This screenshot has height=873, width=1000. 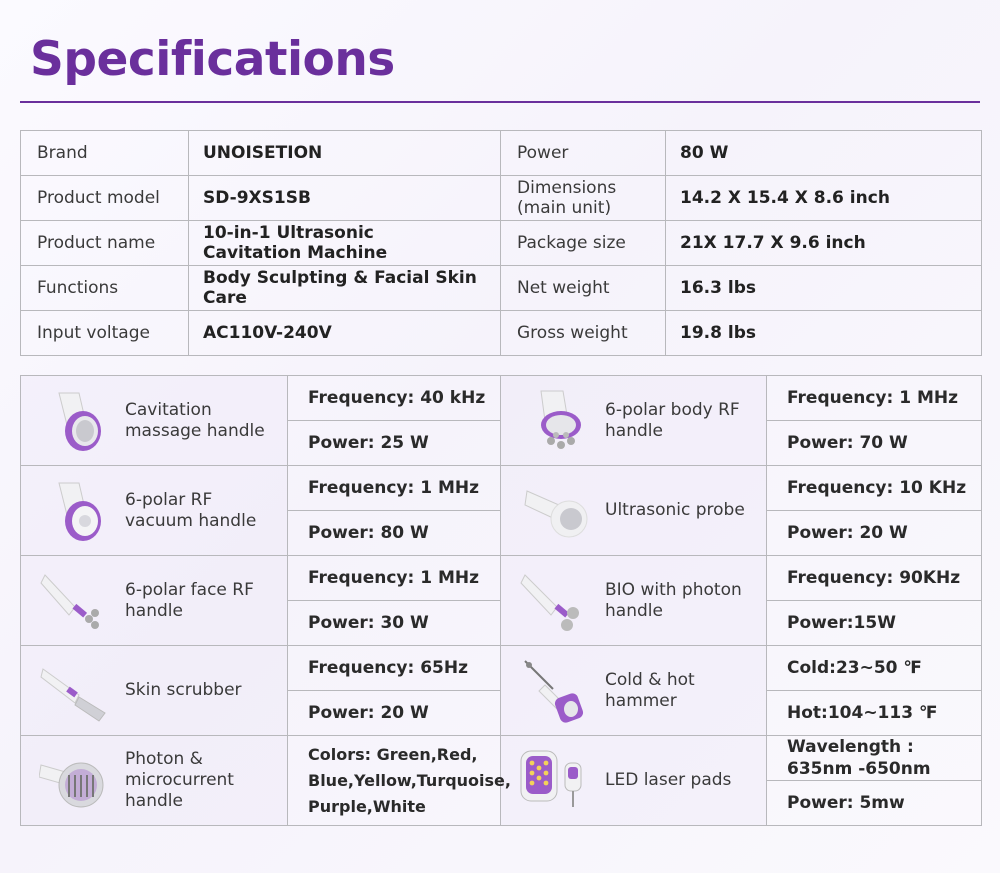 I want to click on handle-spec: Frequency: 10 KHz, so click(x=874, y=488).